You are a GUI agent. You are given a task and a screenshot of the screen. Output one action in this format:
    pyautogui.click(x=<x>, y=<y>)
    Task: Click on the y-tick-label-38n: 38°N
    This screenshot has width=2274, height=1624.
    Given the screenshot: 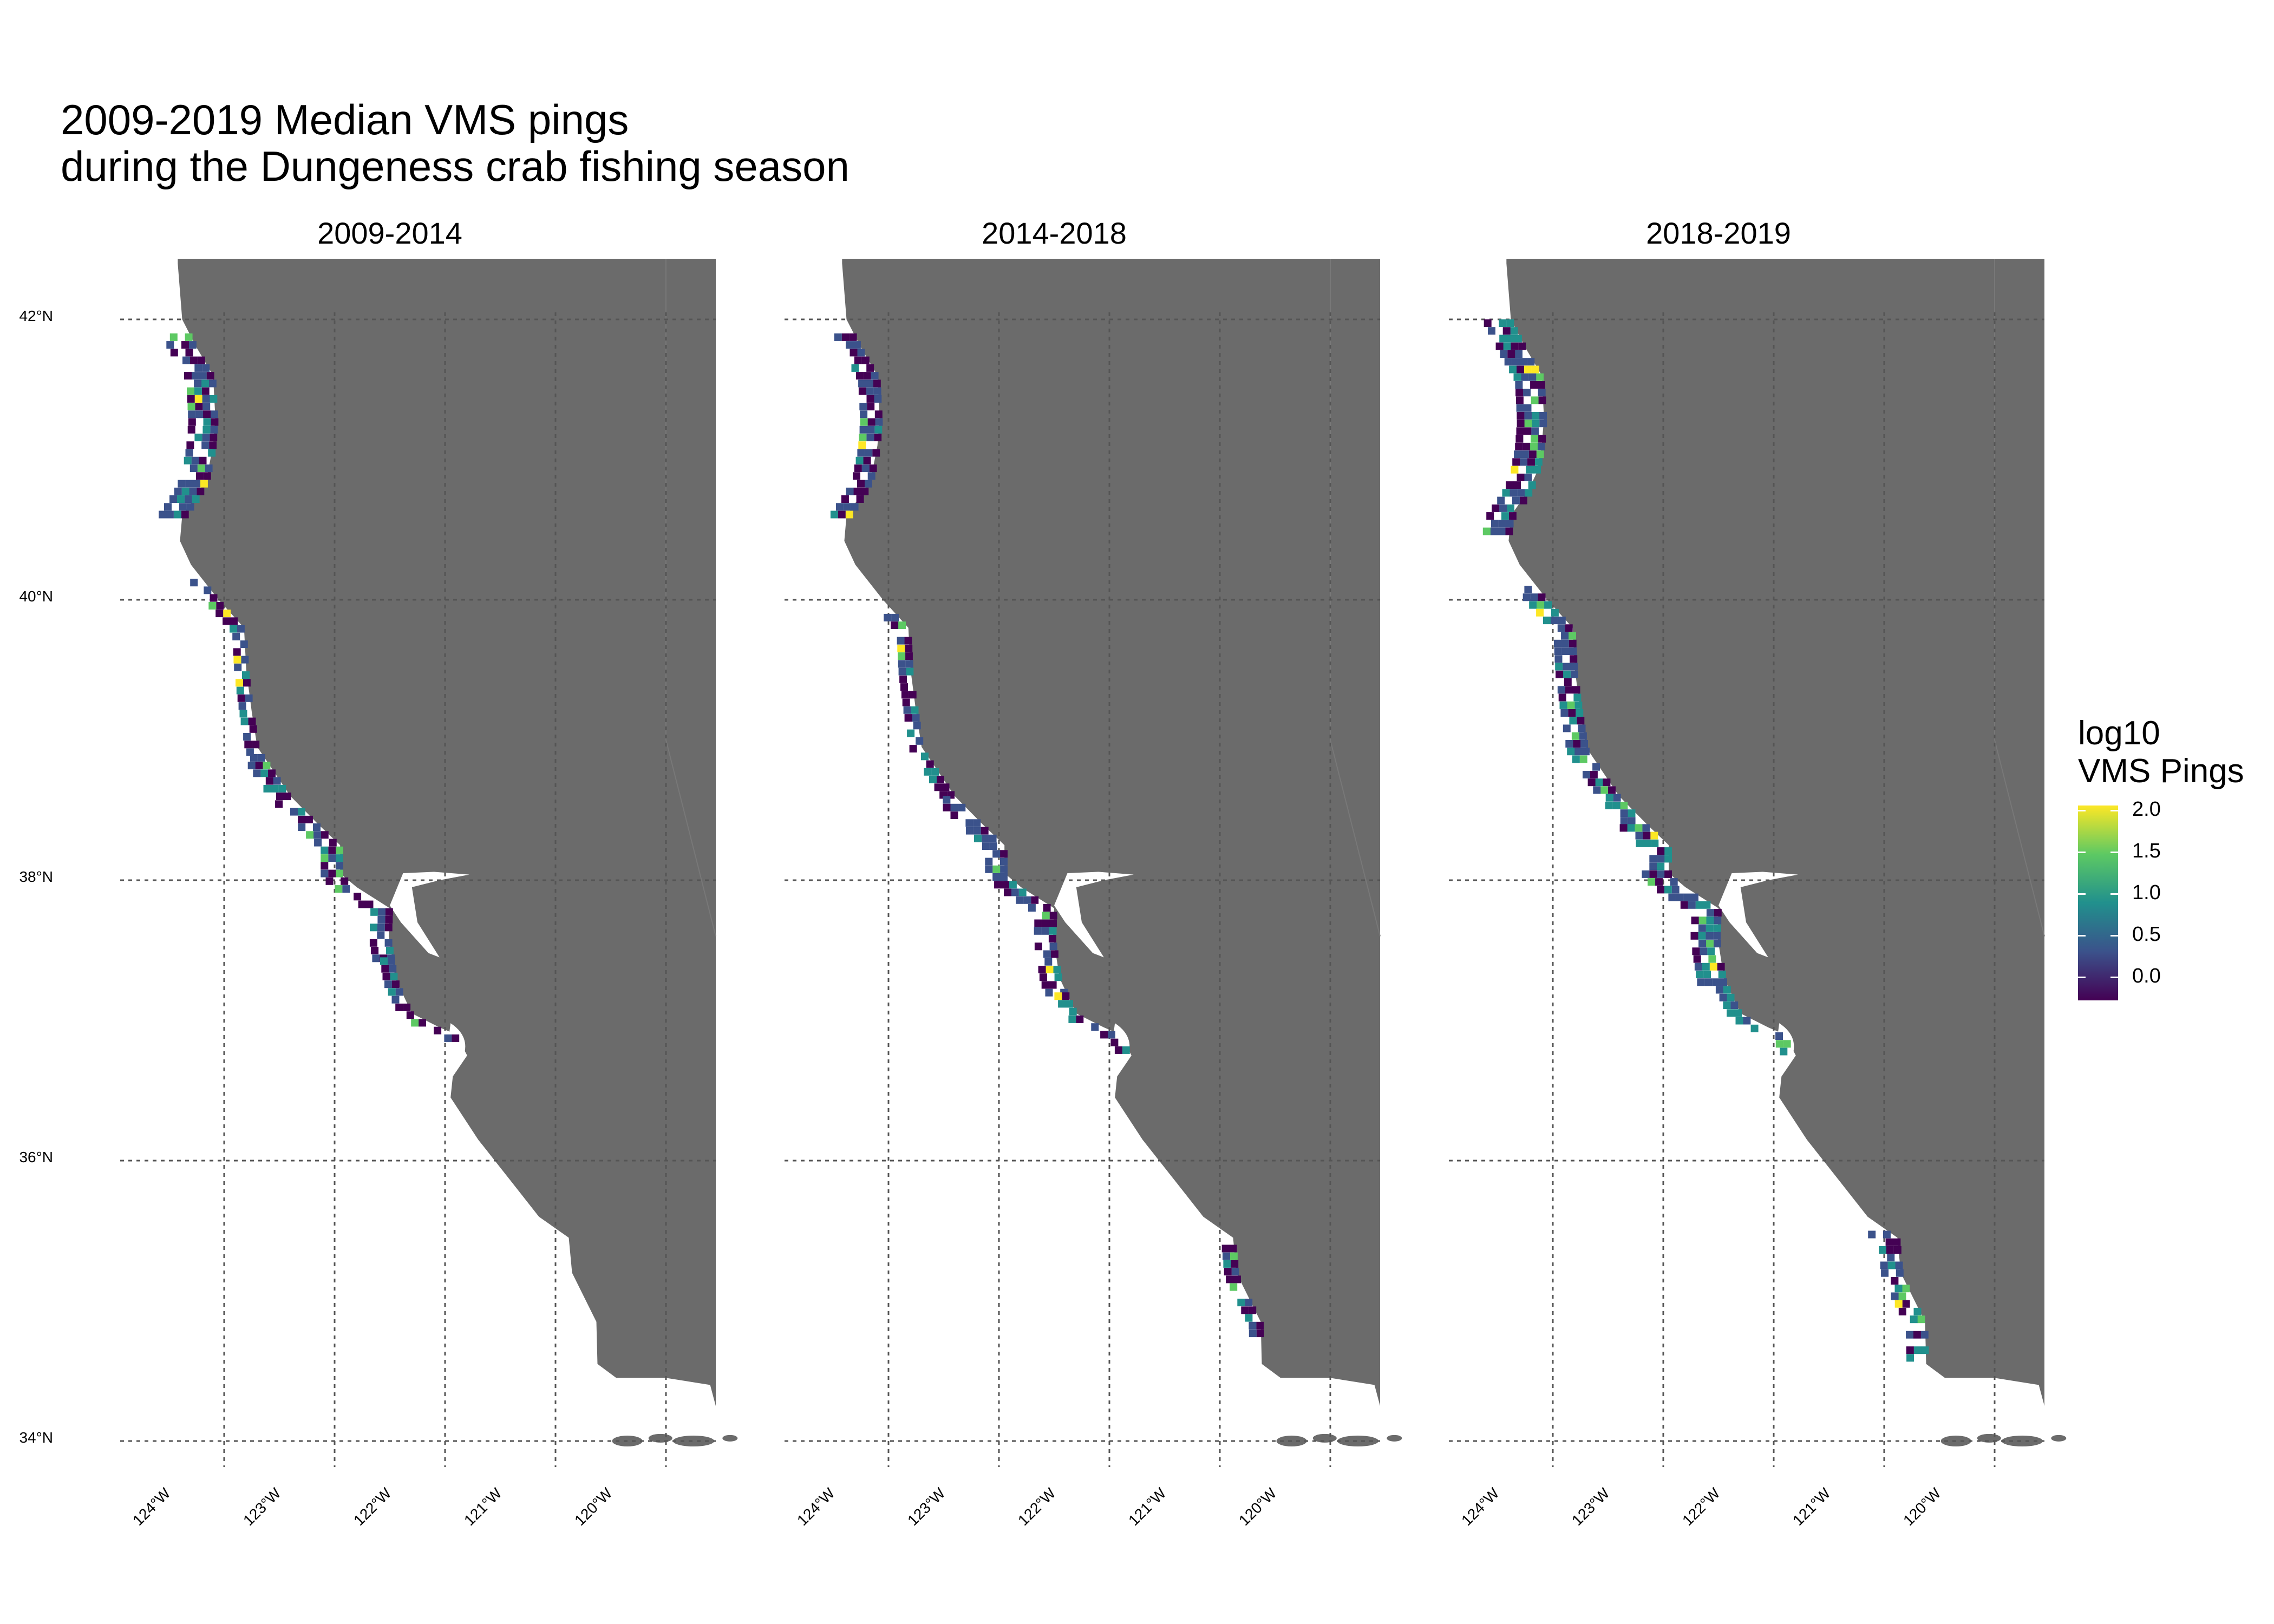 What is the action you would take?
    pyautogui.click(x=36, y=876)
    